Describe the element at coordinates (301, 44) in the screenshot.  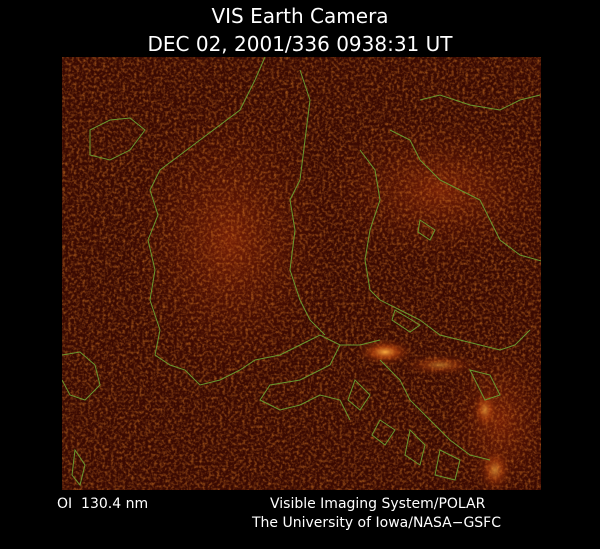
I see `timestamp: DEC 02, 2001/336 0938:31 UT` at that location.